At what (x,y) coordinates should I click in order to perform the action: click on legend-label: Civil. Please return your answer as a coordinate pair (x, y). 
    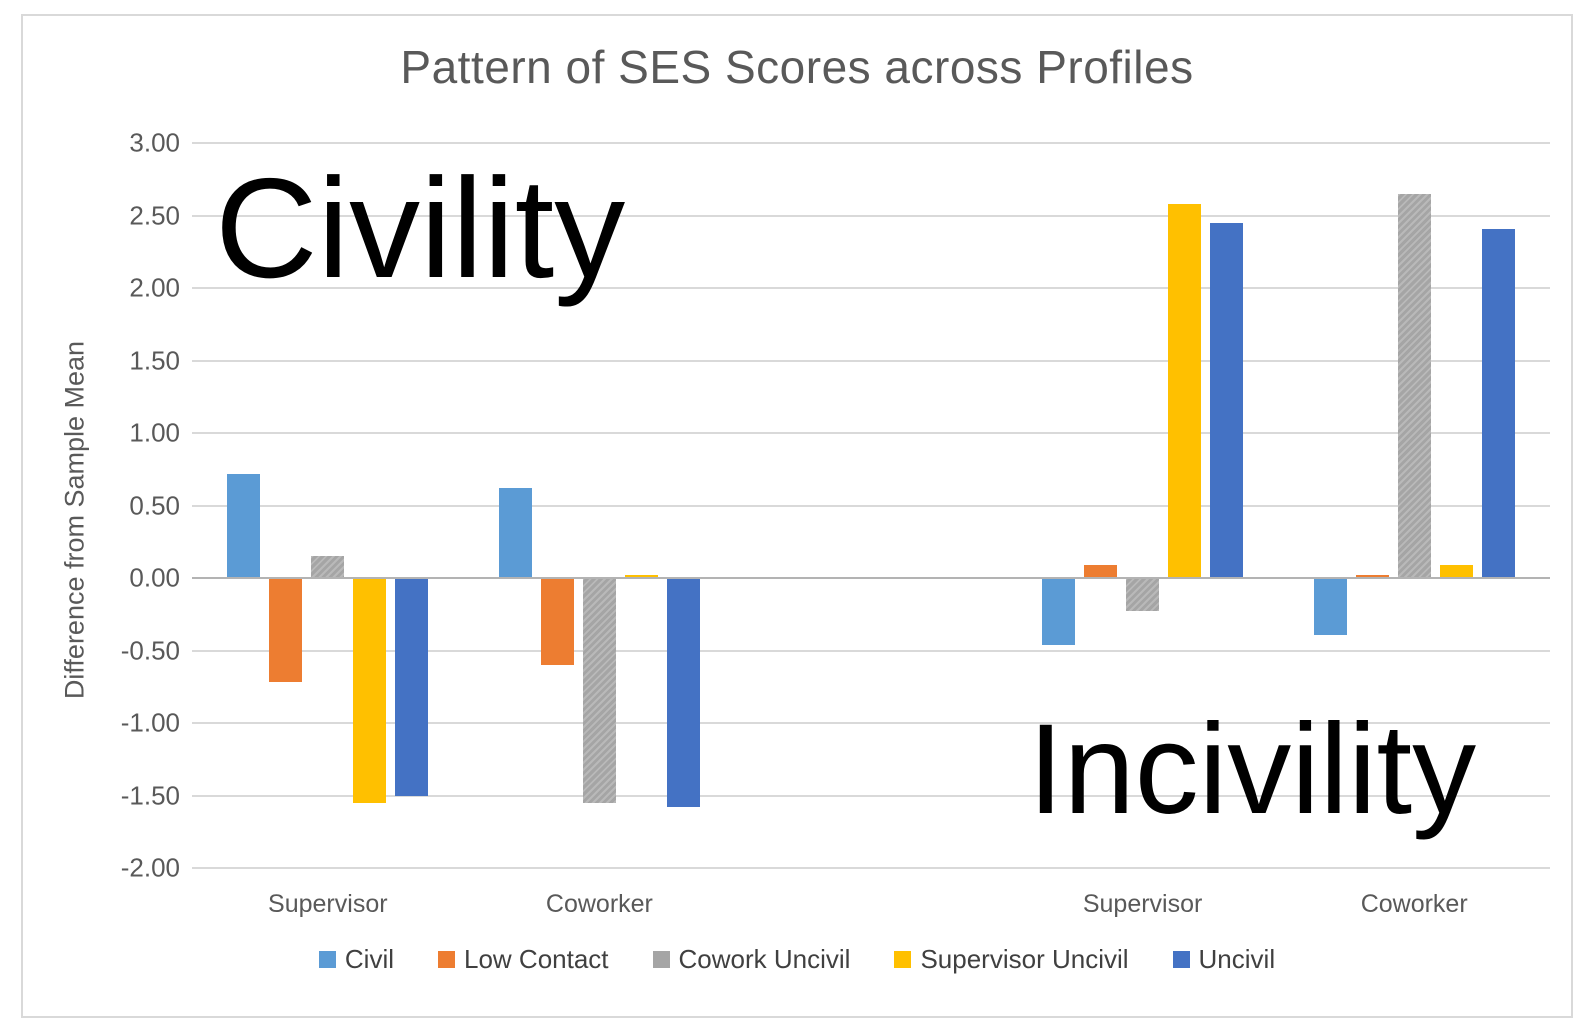
    Looking at the image, I should click on (369, 959).